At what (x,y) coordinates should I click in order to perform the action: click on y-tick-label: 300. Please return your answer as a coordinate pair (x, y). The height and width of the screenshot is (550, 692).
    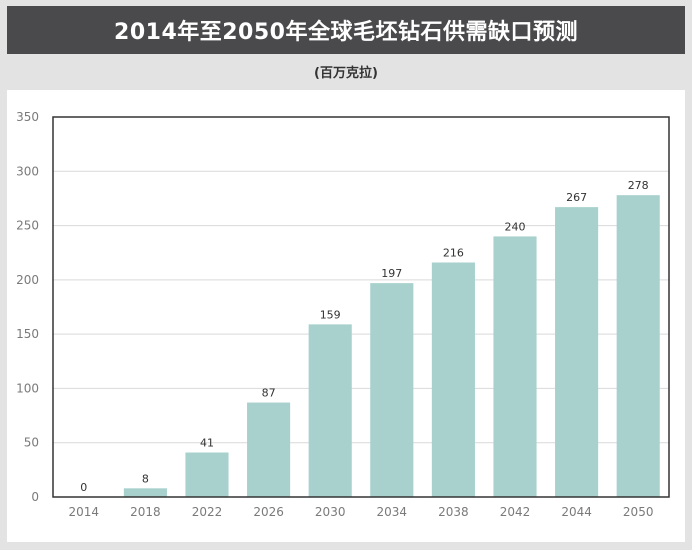
    Looking at the image, I should click on (27, 171).